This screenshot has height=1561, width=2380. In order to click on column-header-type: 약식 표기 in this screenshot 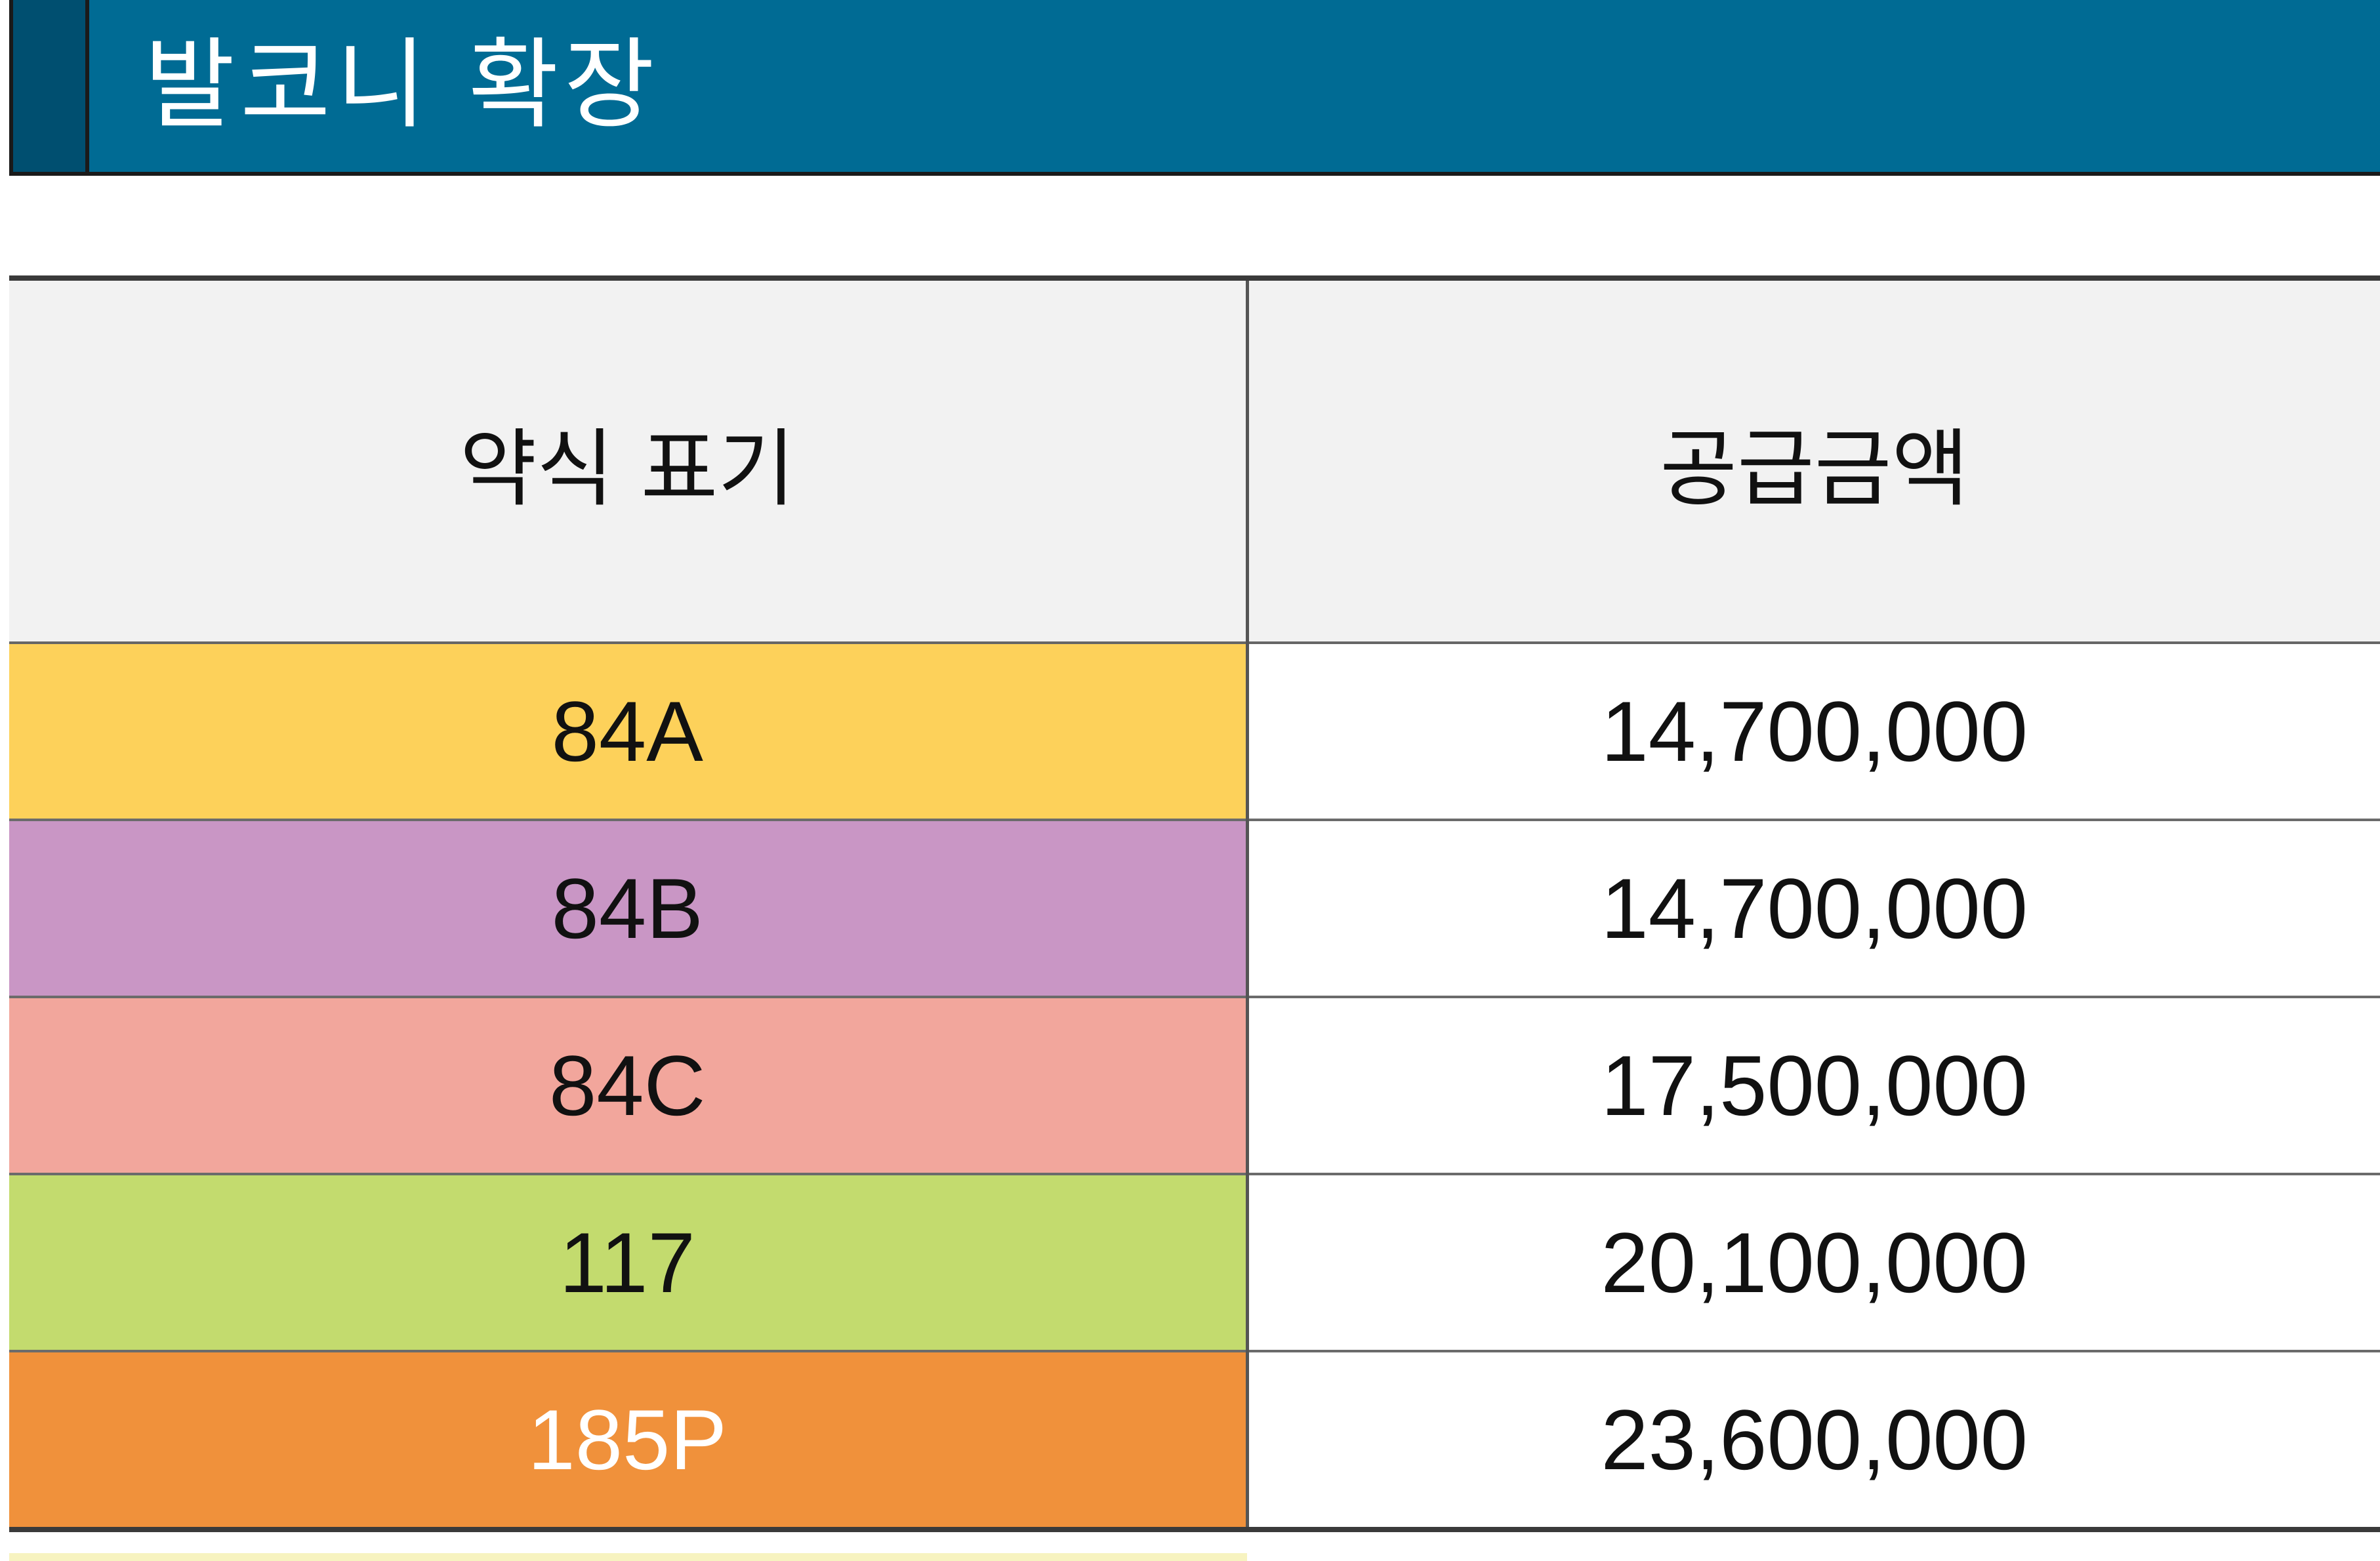, I will do `click(628, 459)`.